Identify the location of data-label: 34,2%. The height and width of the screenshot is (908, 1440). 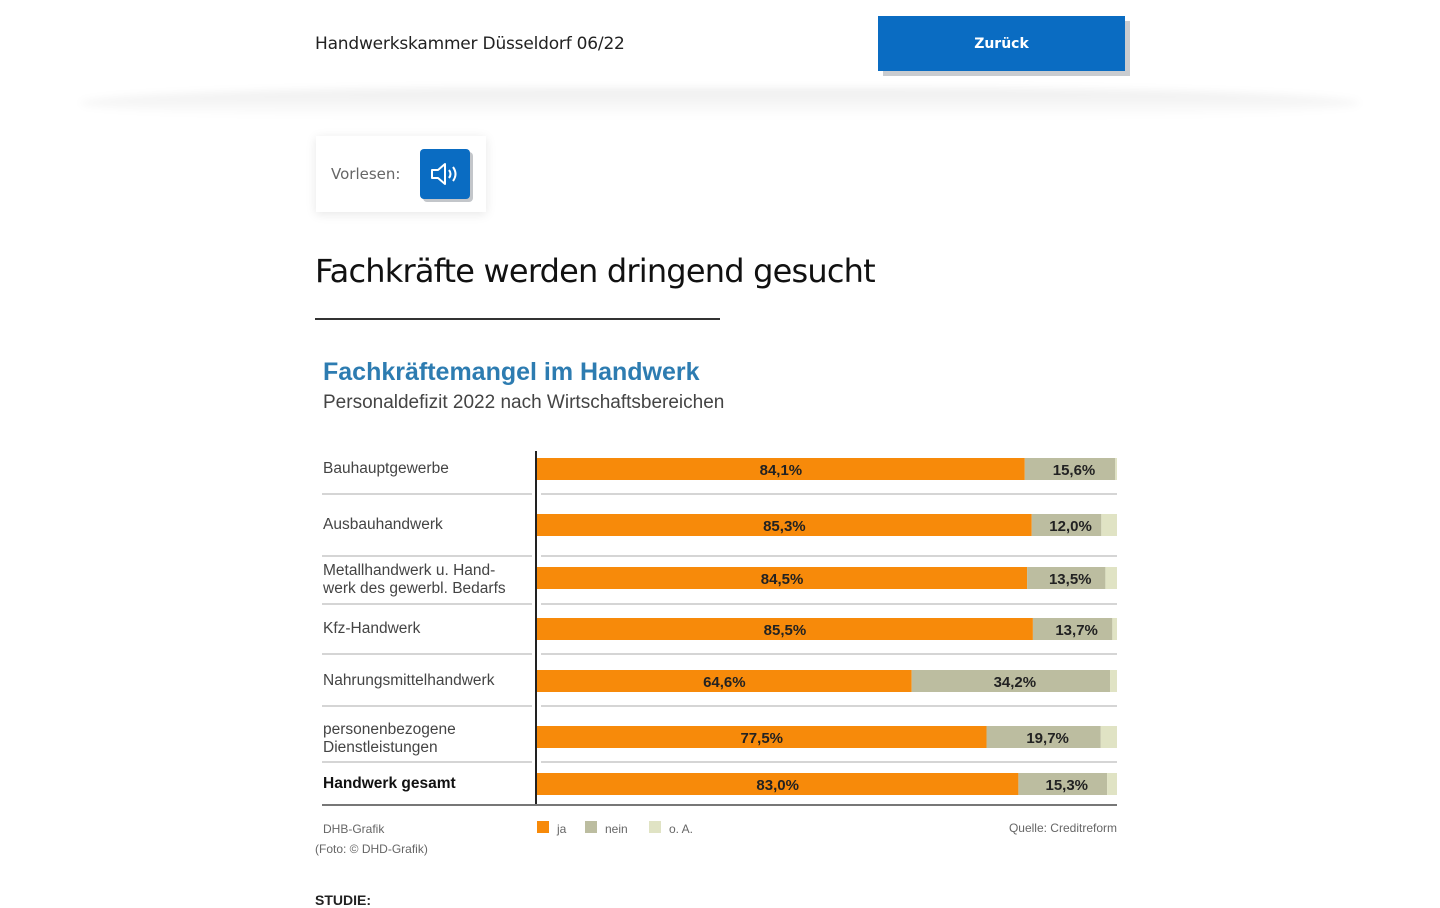
(1015, 682).